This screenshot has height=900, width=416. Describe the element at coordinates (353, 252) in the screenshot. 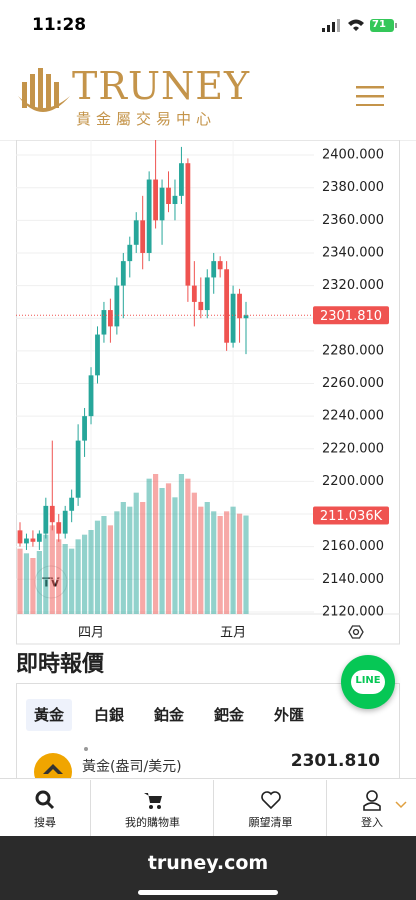

I see `y-tick-label: 2340.000` at that location.